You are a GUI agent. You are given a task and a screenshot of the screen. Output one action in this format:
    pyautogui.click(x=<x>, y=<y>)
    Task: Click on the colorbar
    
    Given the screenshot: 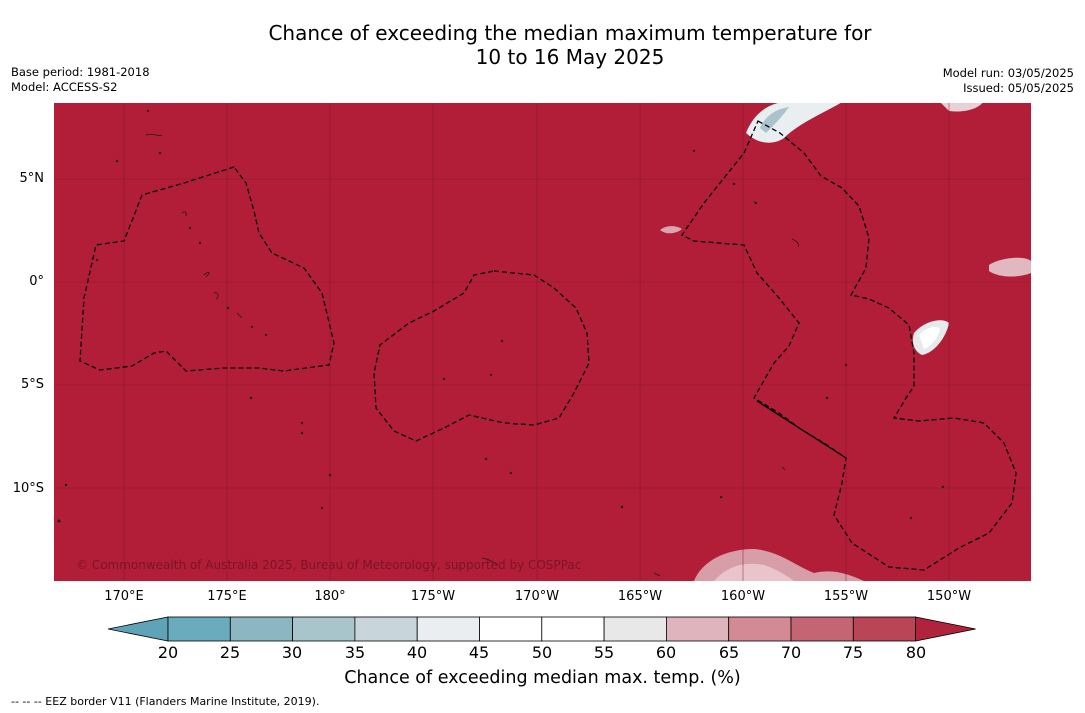 What is the action you would take?
    pyautogui.click(x=542, y=629)
    